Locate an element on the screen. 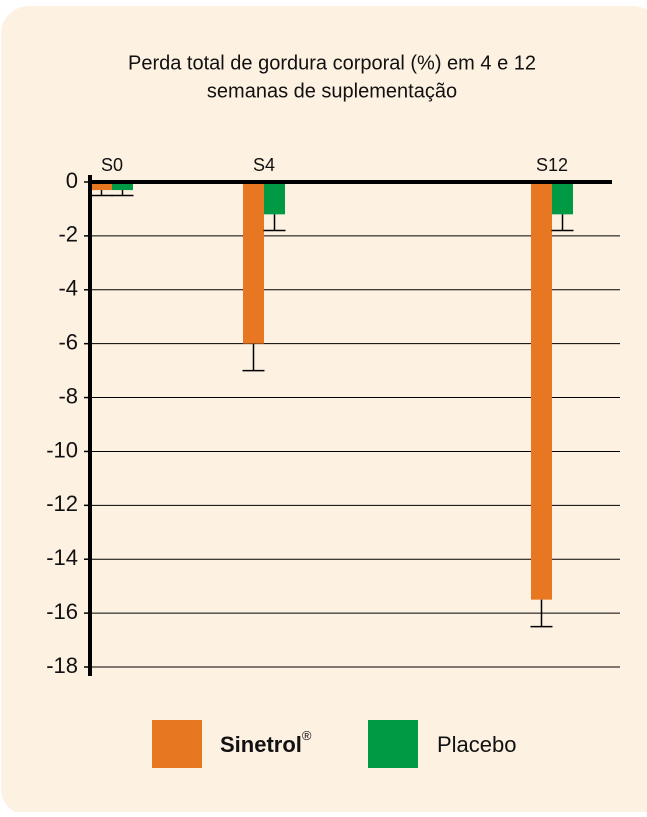 The image size is (647, 817). legend-label: Sinetrol® is located at coordinates (266, 742).